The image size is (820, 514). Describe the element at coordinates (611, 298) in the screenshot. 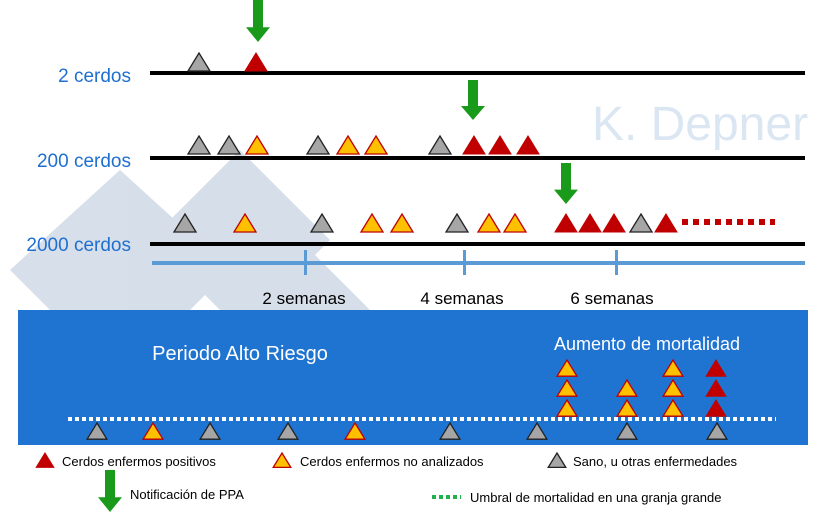

I see `tick-label-6: 6 semanas` at that location.